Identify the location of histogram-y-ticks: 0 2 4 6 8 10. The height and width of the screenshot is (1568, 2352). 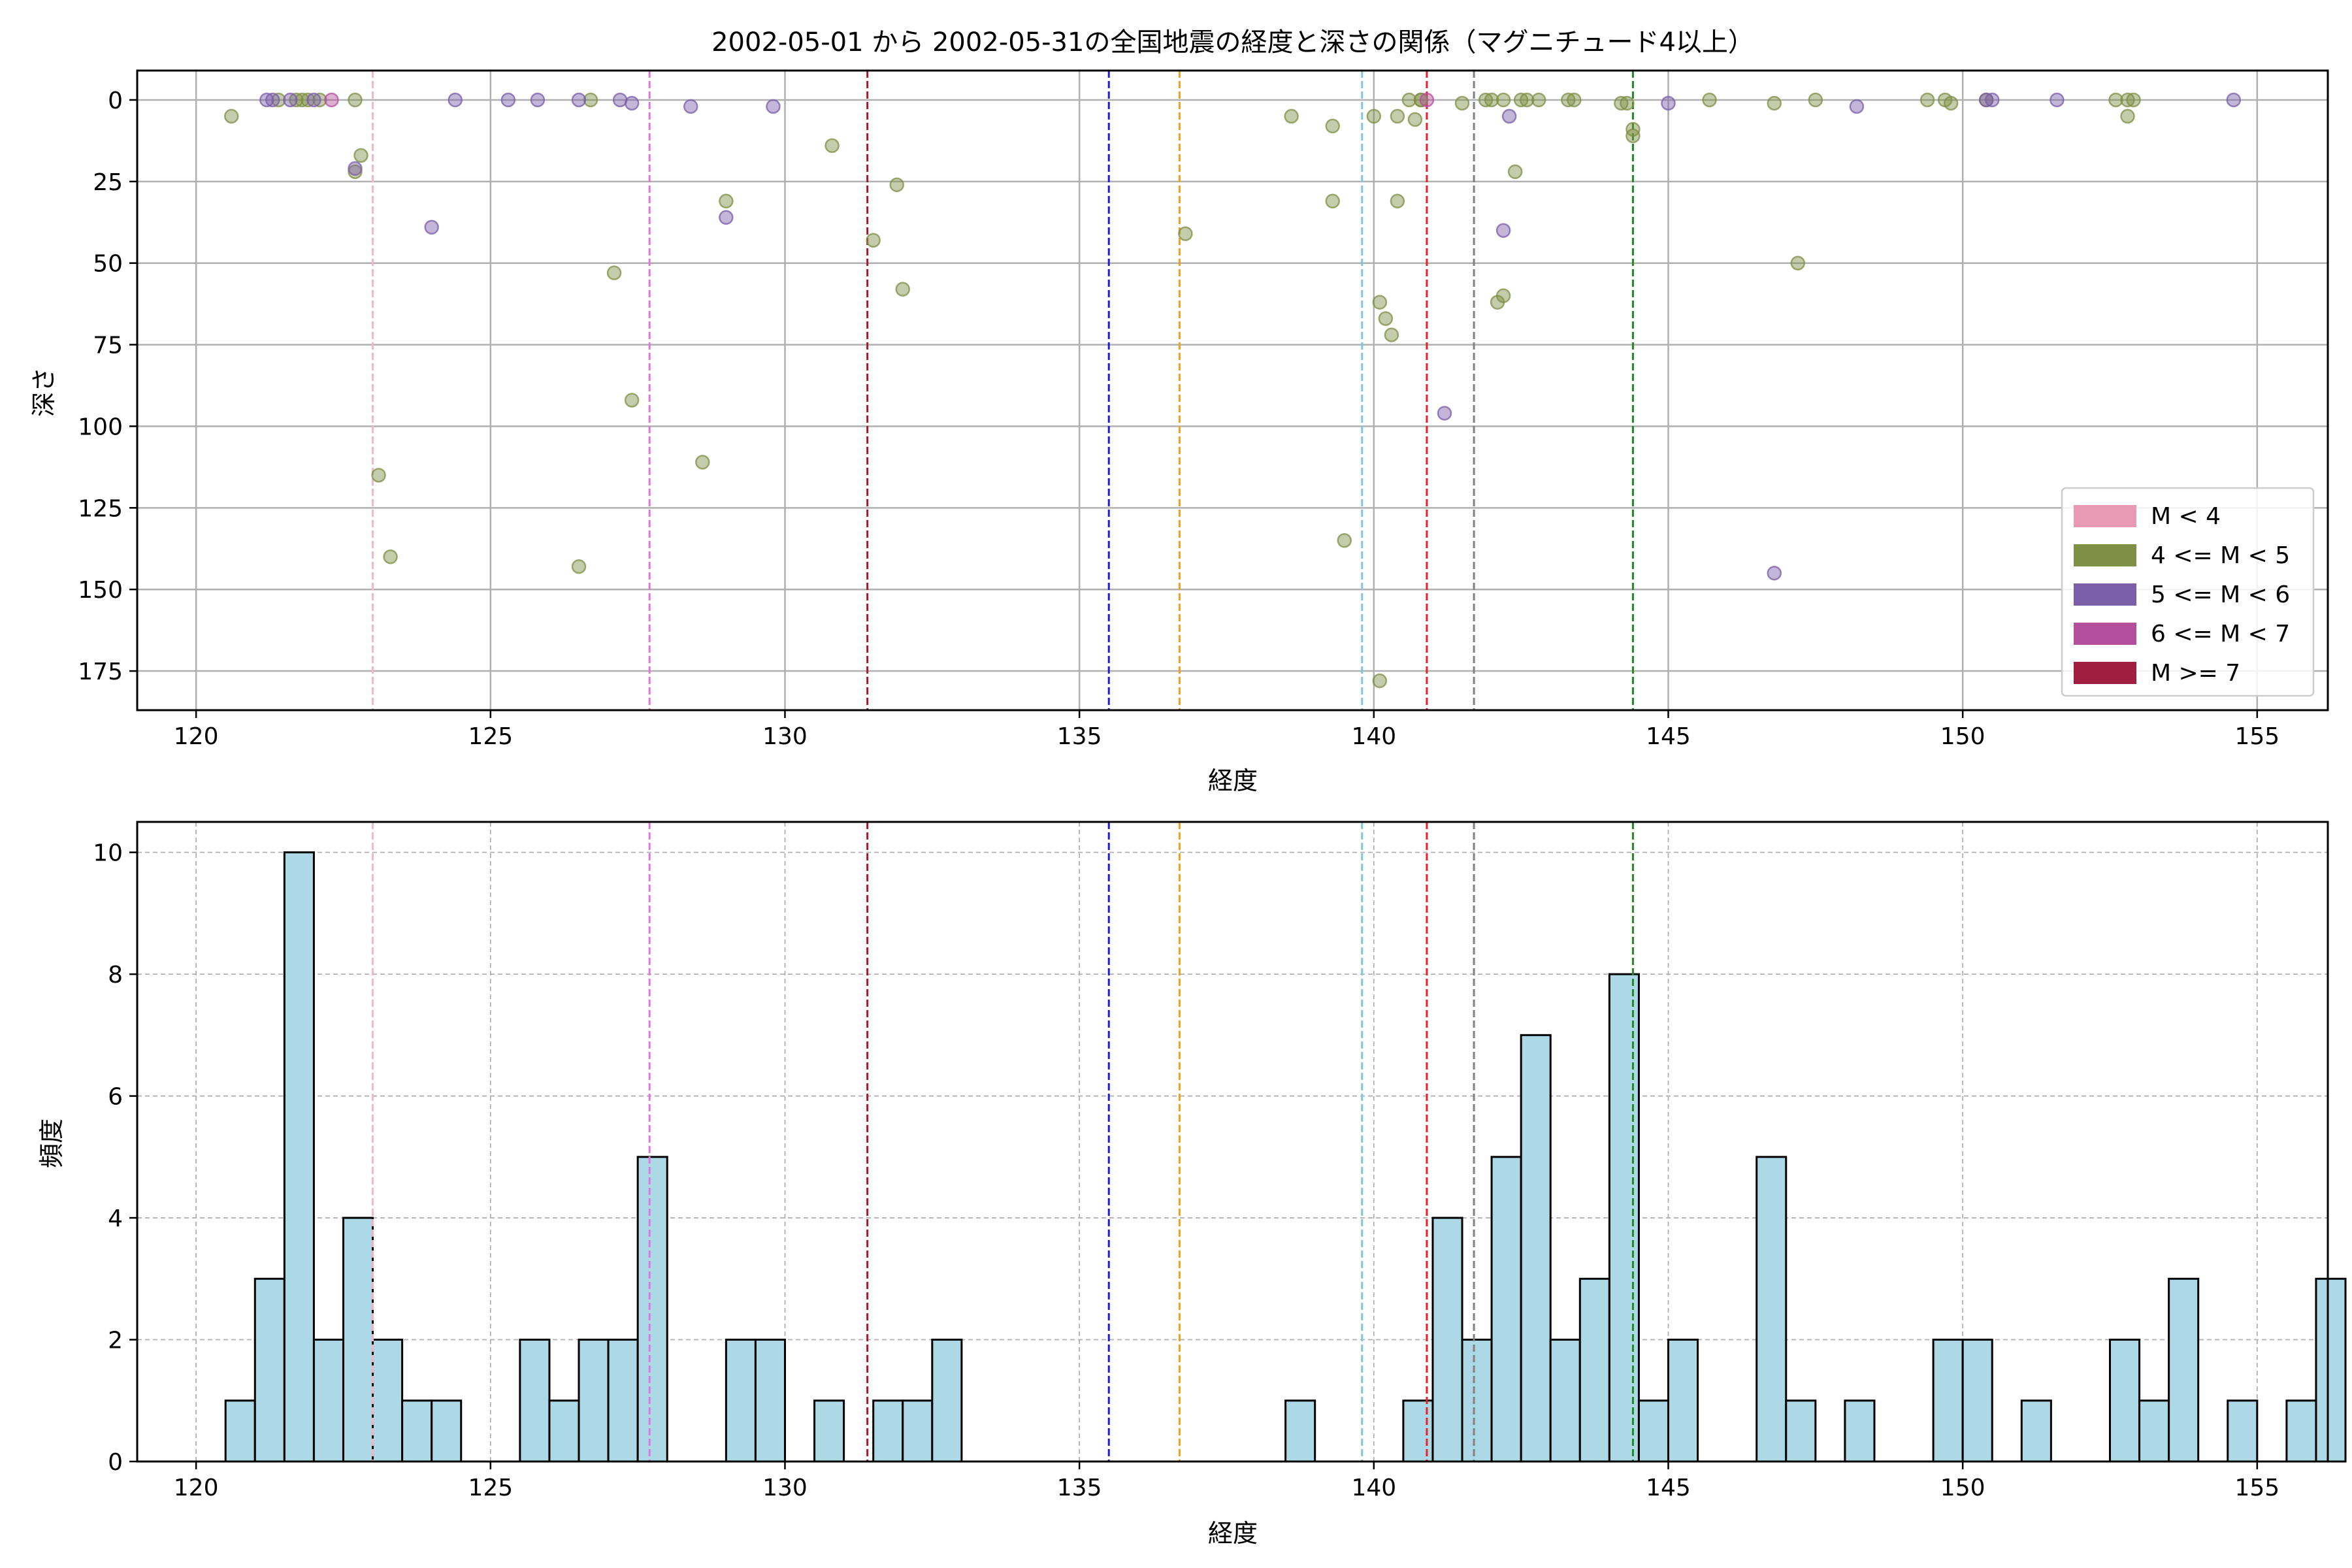
(115, 1158).